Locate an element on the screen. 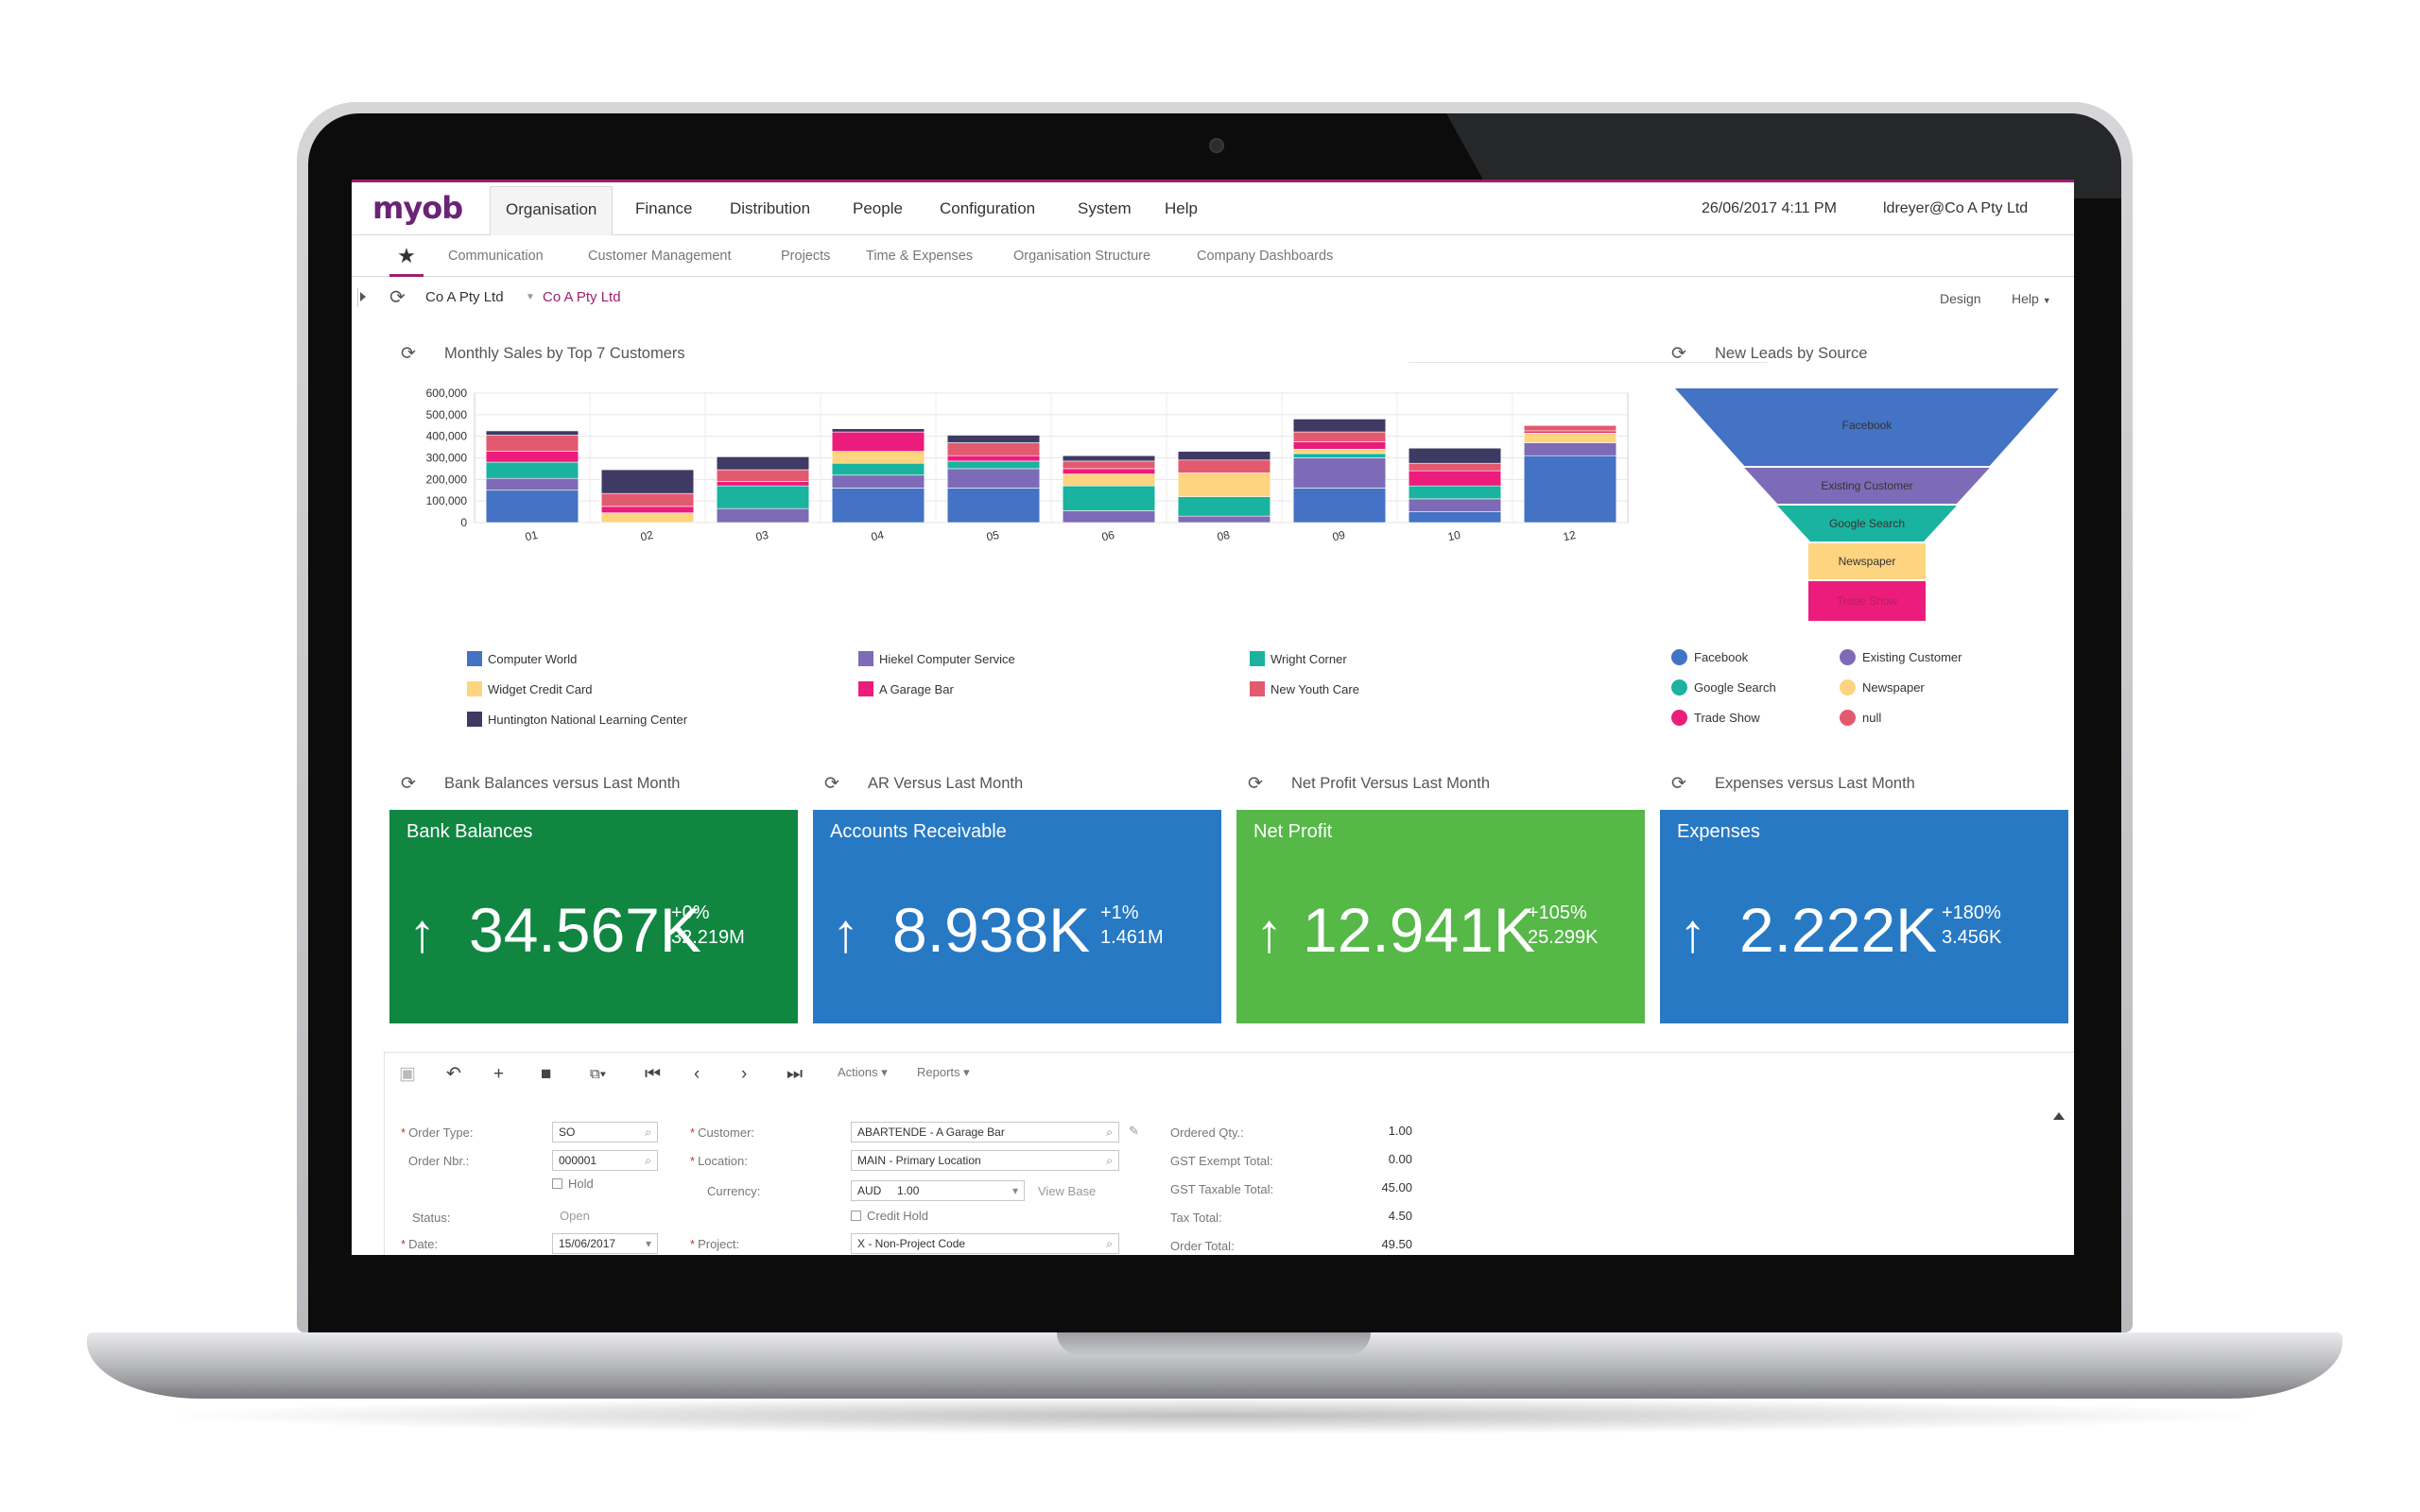 This screenshot has width=2420, height=1512. undo-icon: ↶ is located at coordinates (453, 1074).